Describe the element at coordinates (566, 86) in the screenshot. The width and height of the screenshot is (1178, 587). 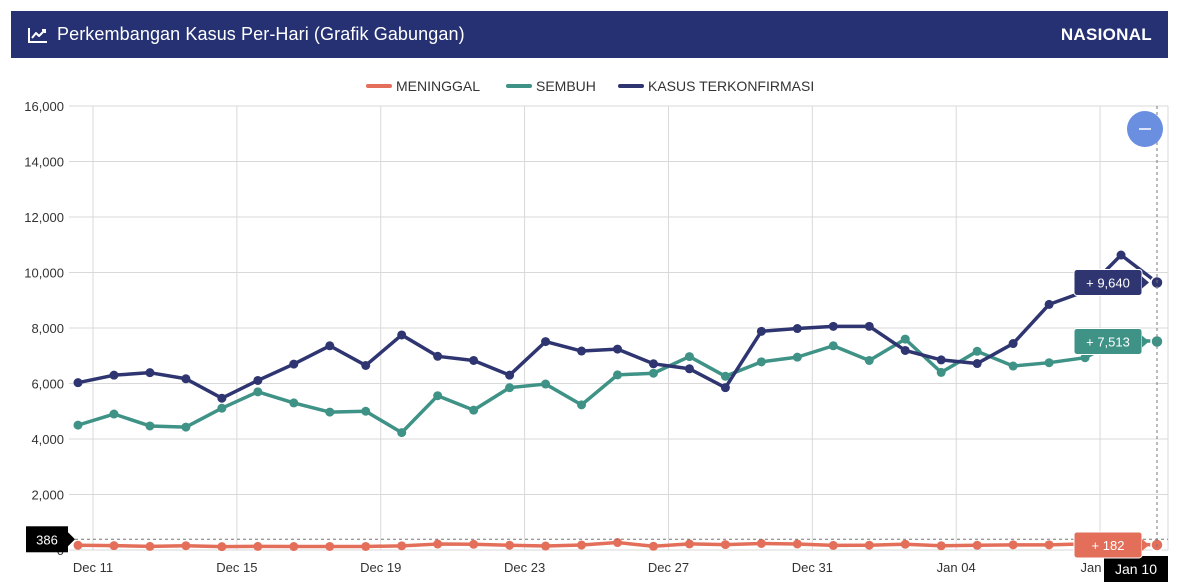
I see `legend-label: SEMBUH` at that location.